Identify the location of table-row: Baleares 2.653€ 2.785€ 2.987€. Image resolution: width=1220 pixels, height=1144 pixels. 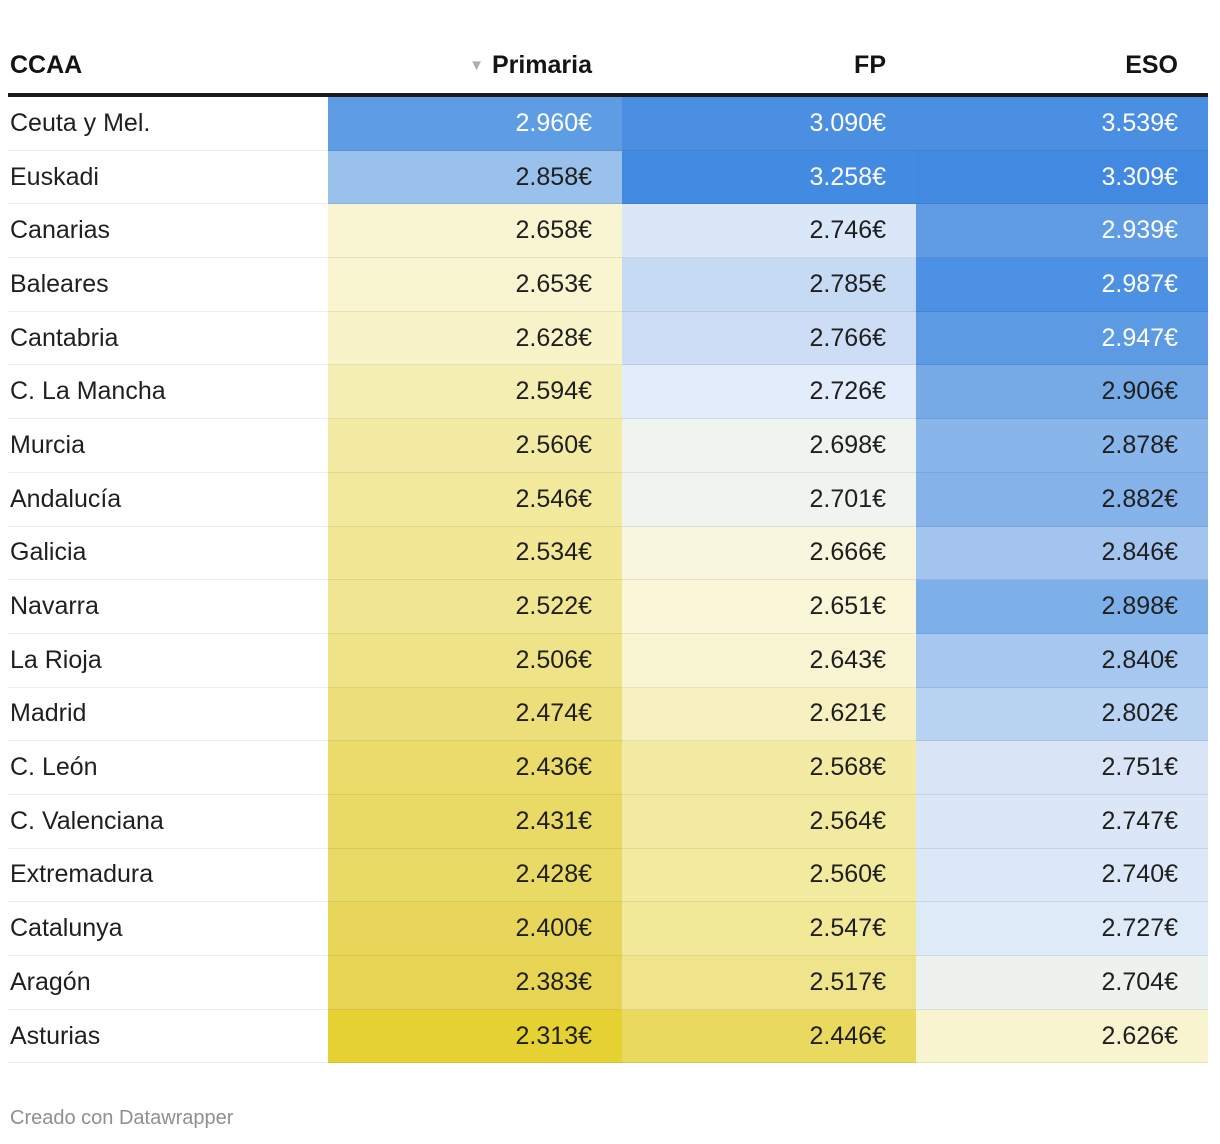
(608, 285).